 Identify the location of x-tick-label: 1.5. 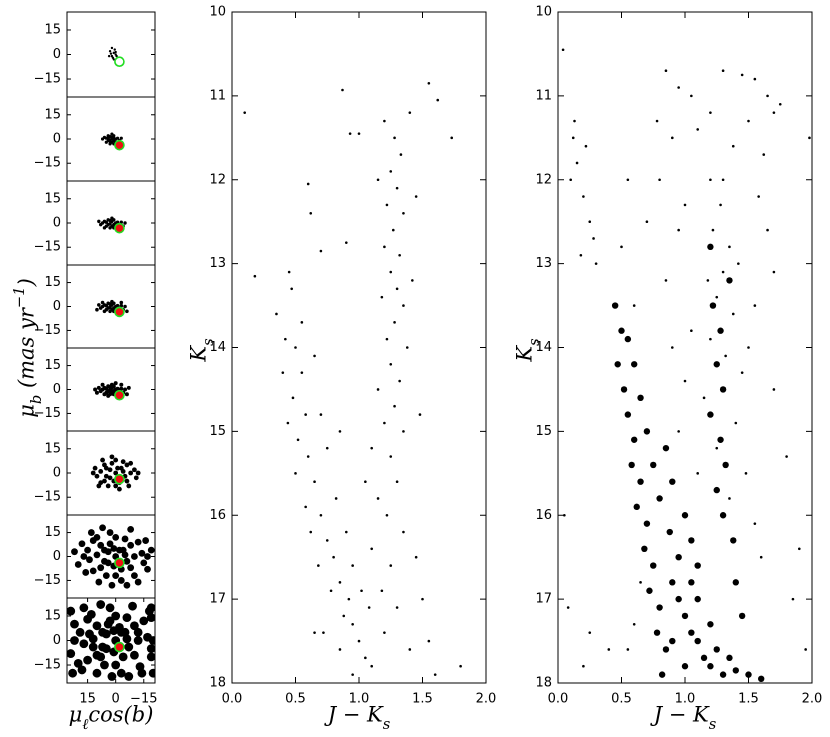
(422, 699).